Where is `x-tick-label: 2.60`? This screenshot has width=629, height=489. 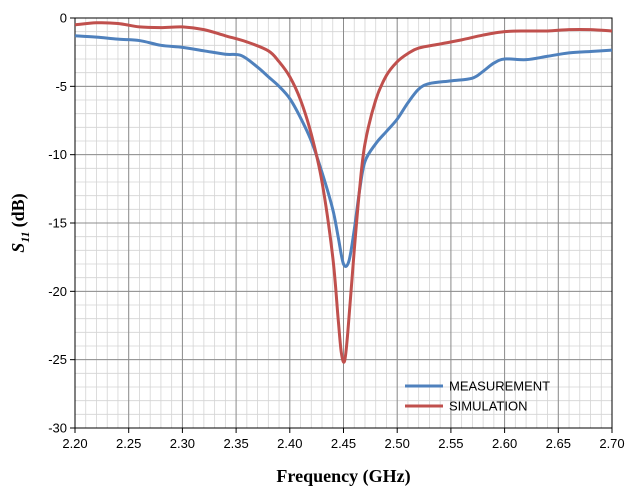 x-tick-label: 2.60 is located at coordinates (504, 443).